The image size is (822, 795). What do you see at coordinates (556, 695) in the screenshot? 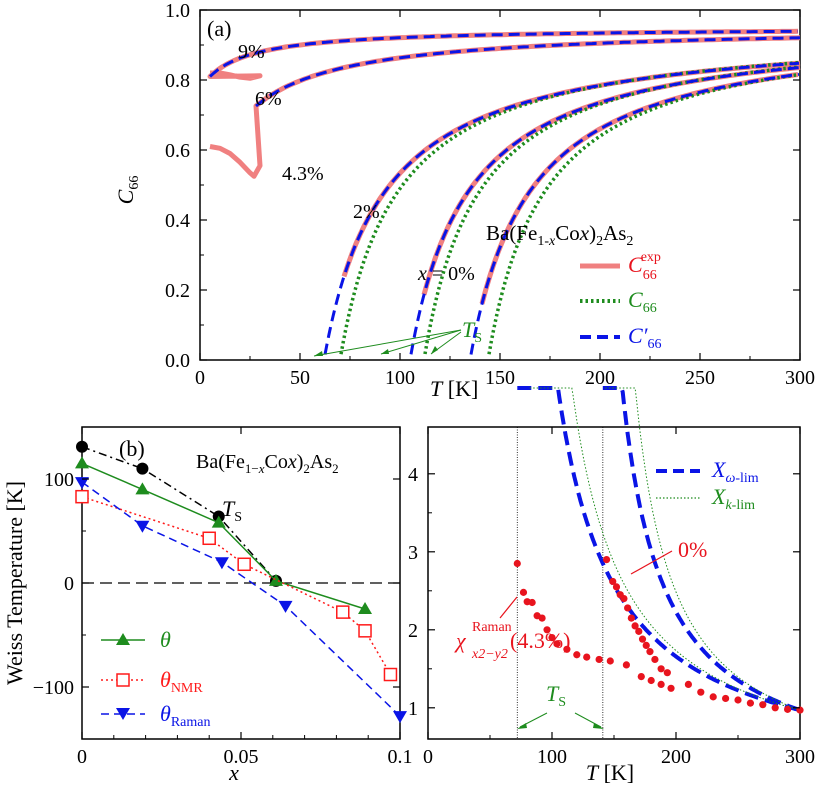
I see `ts-label-c: TS` at bounding box center [556, 695].